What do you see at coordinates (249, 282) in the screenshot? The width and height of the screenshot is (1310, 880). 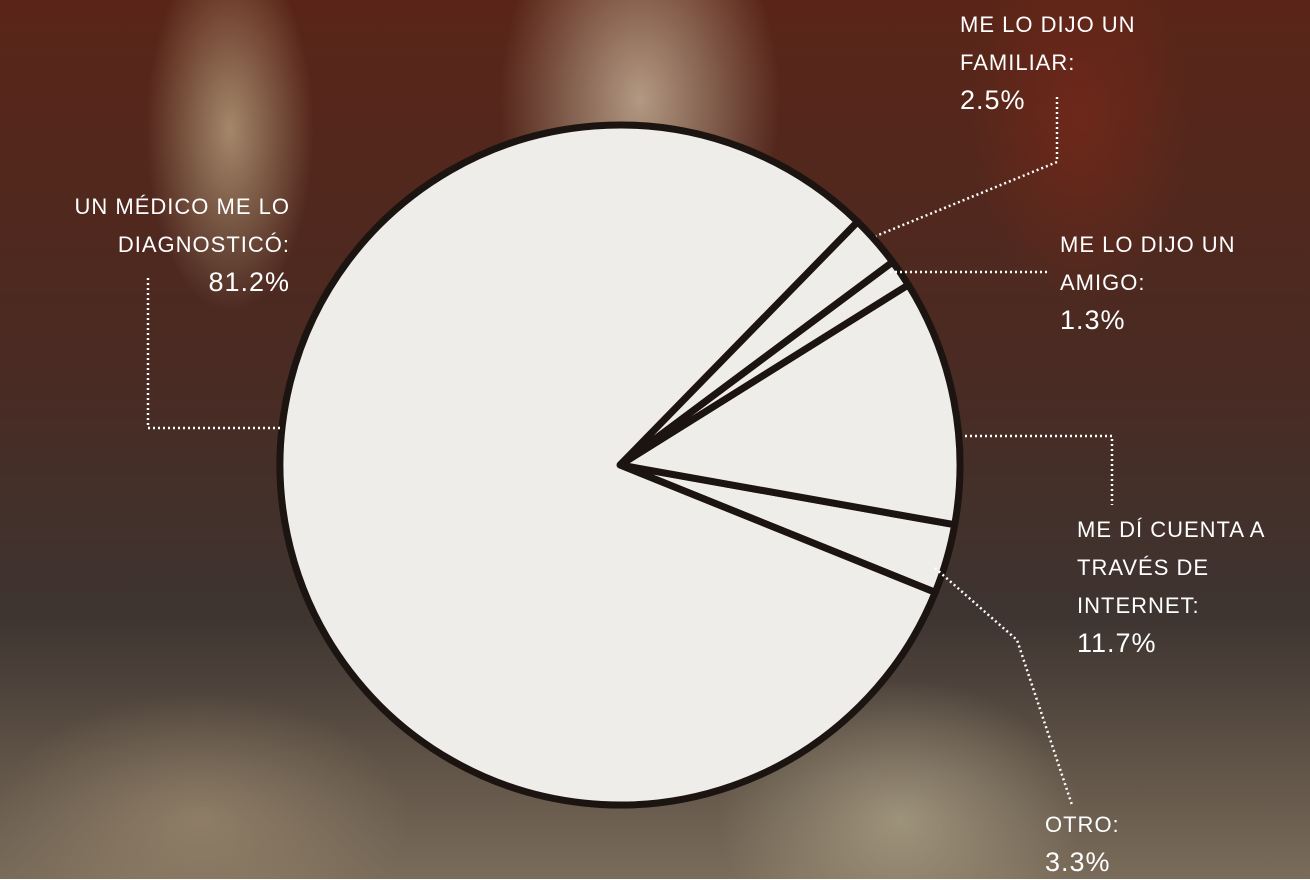 I see `value-label: 81.2%` at bounding box center [249, 282].